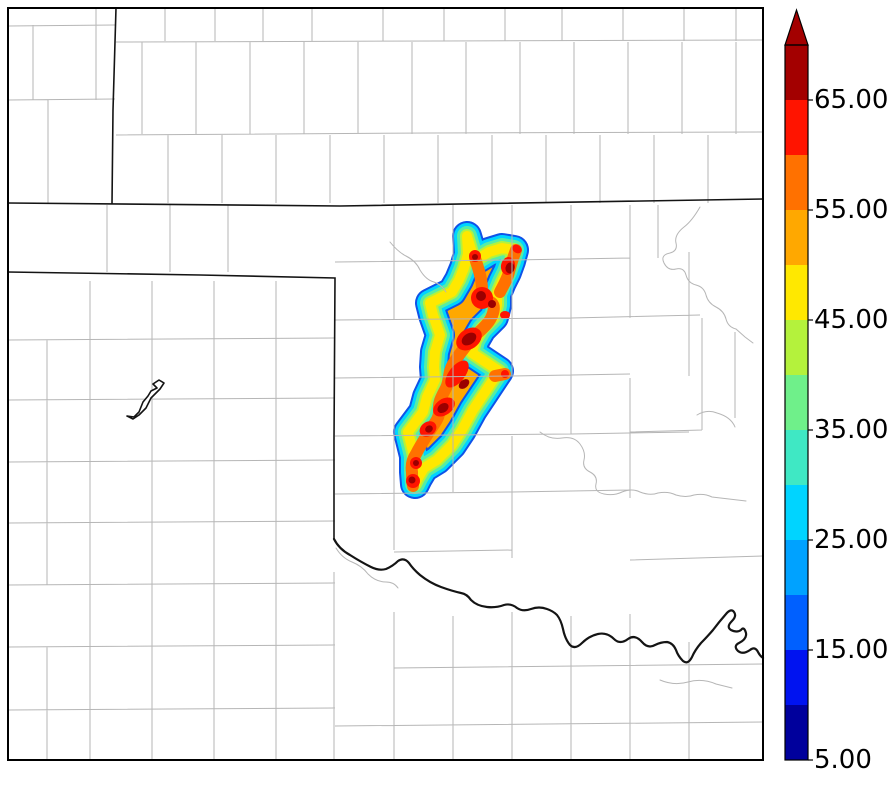 This screenshot has height=785, width=894. I want to click on colorbar-tick-label: 45.00, so click(851, 320).